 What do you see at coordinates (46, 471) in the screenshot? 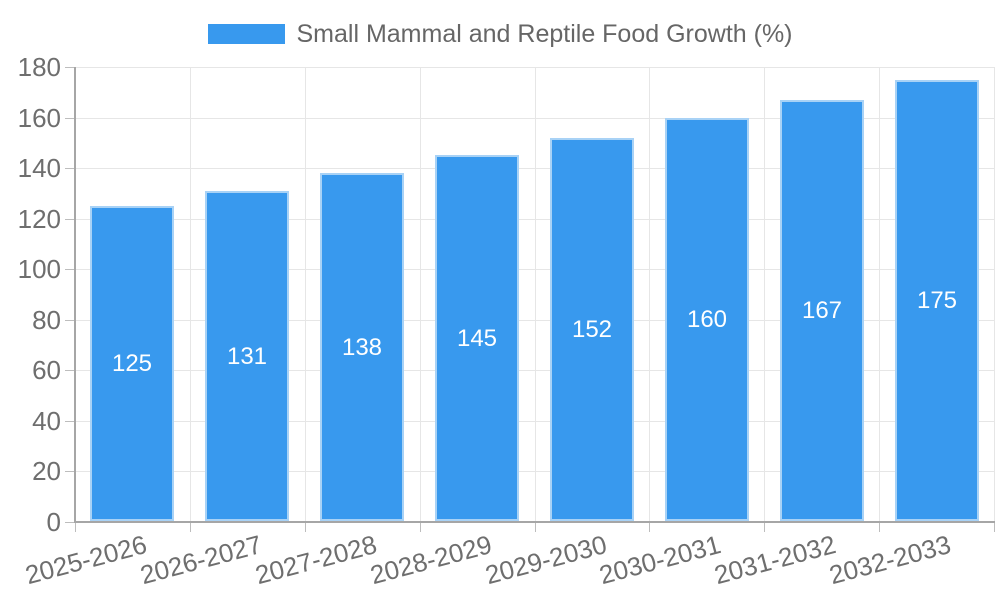
I see `y-axis-tick-label: 20` at bounding box center [46, 471].